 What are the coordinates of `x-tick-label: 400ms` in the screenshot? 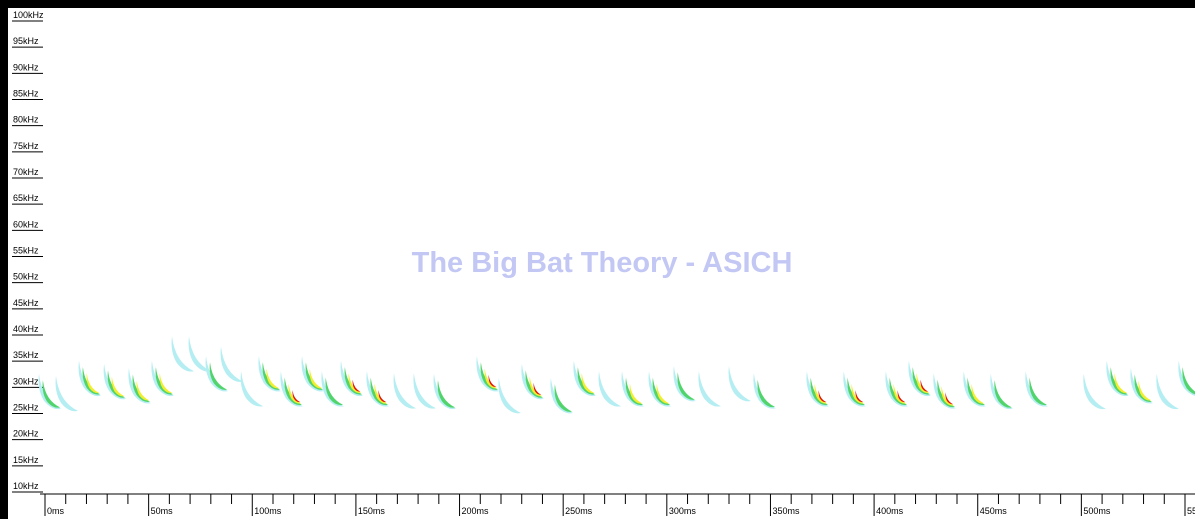 It's located at (890, 511).